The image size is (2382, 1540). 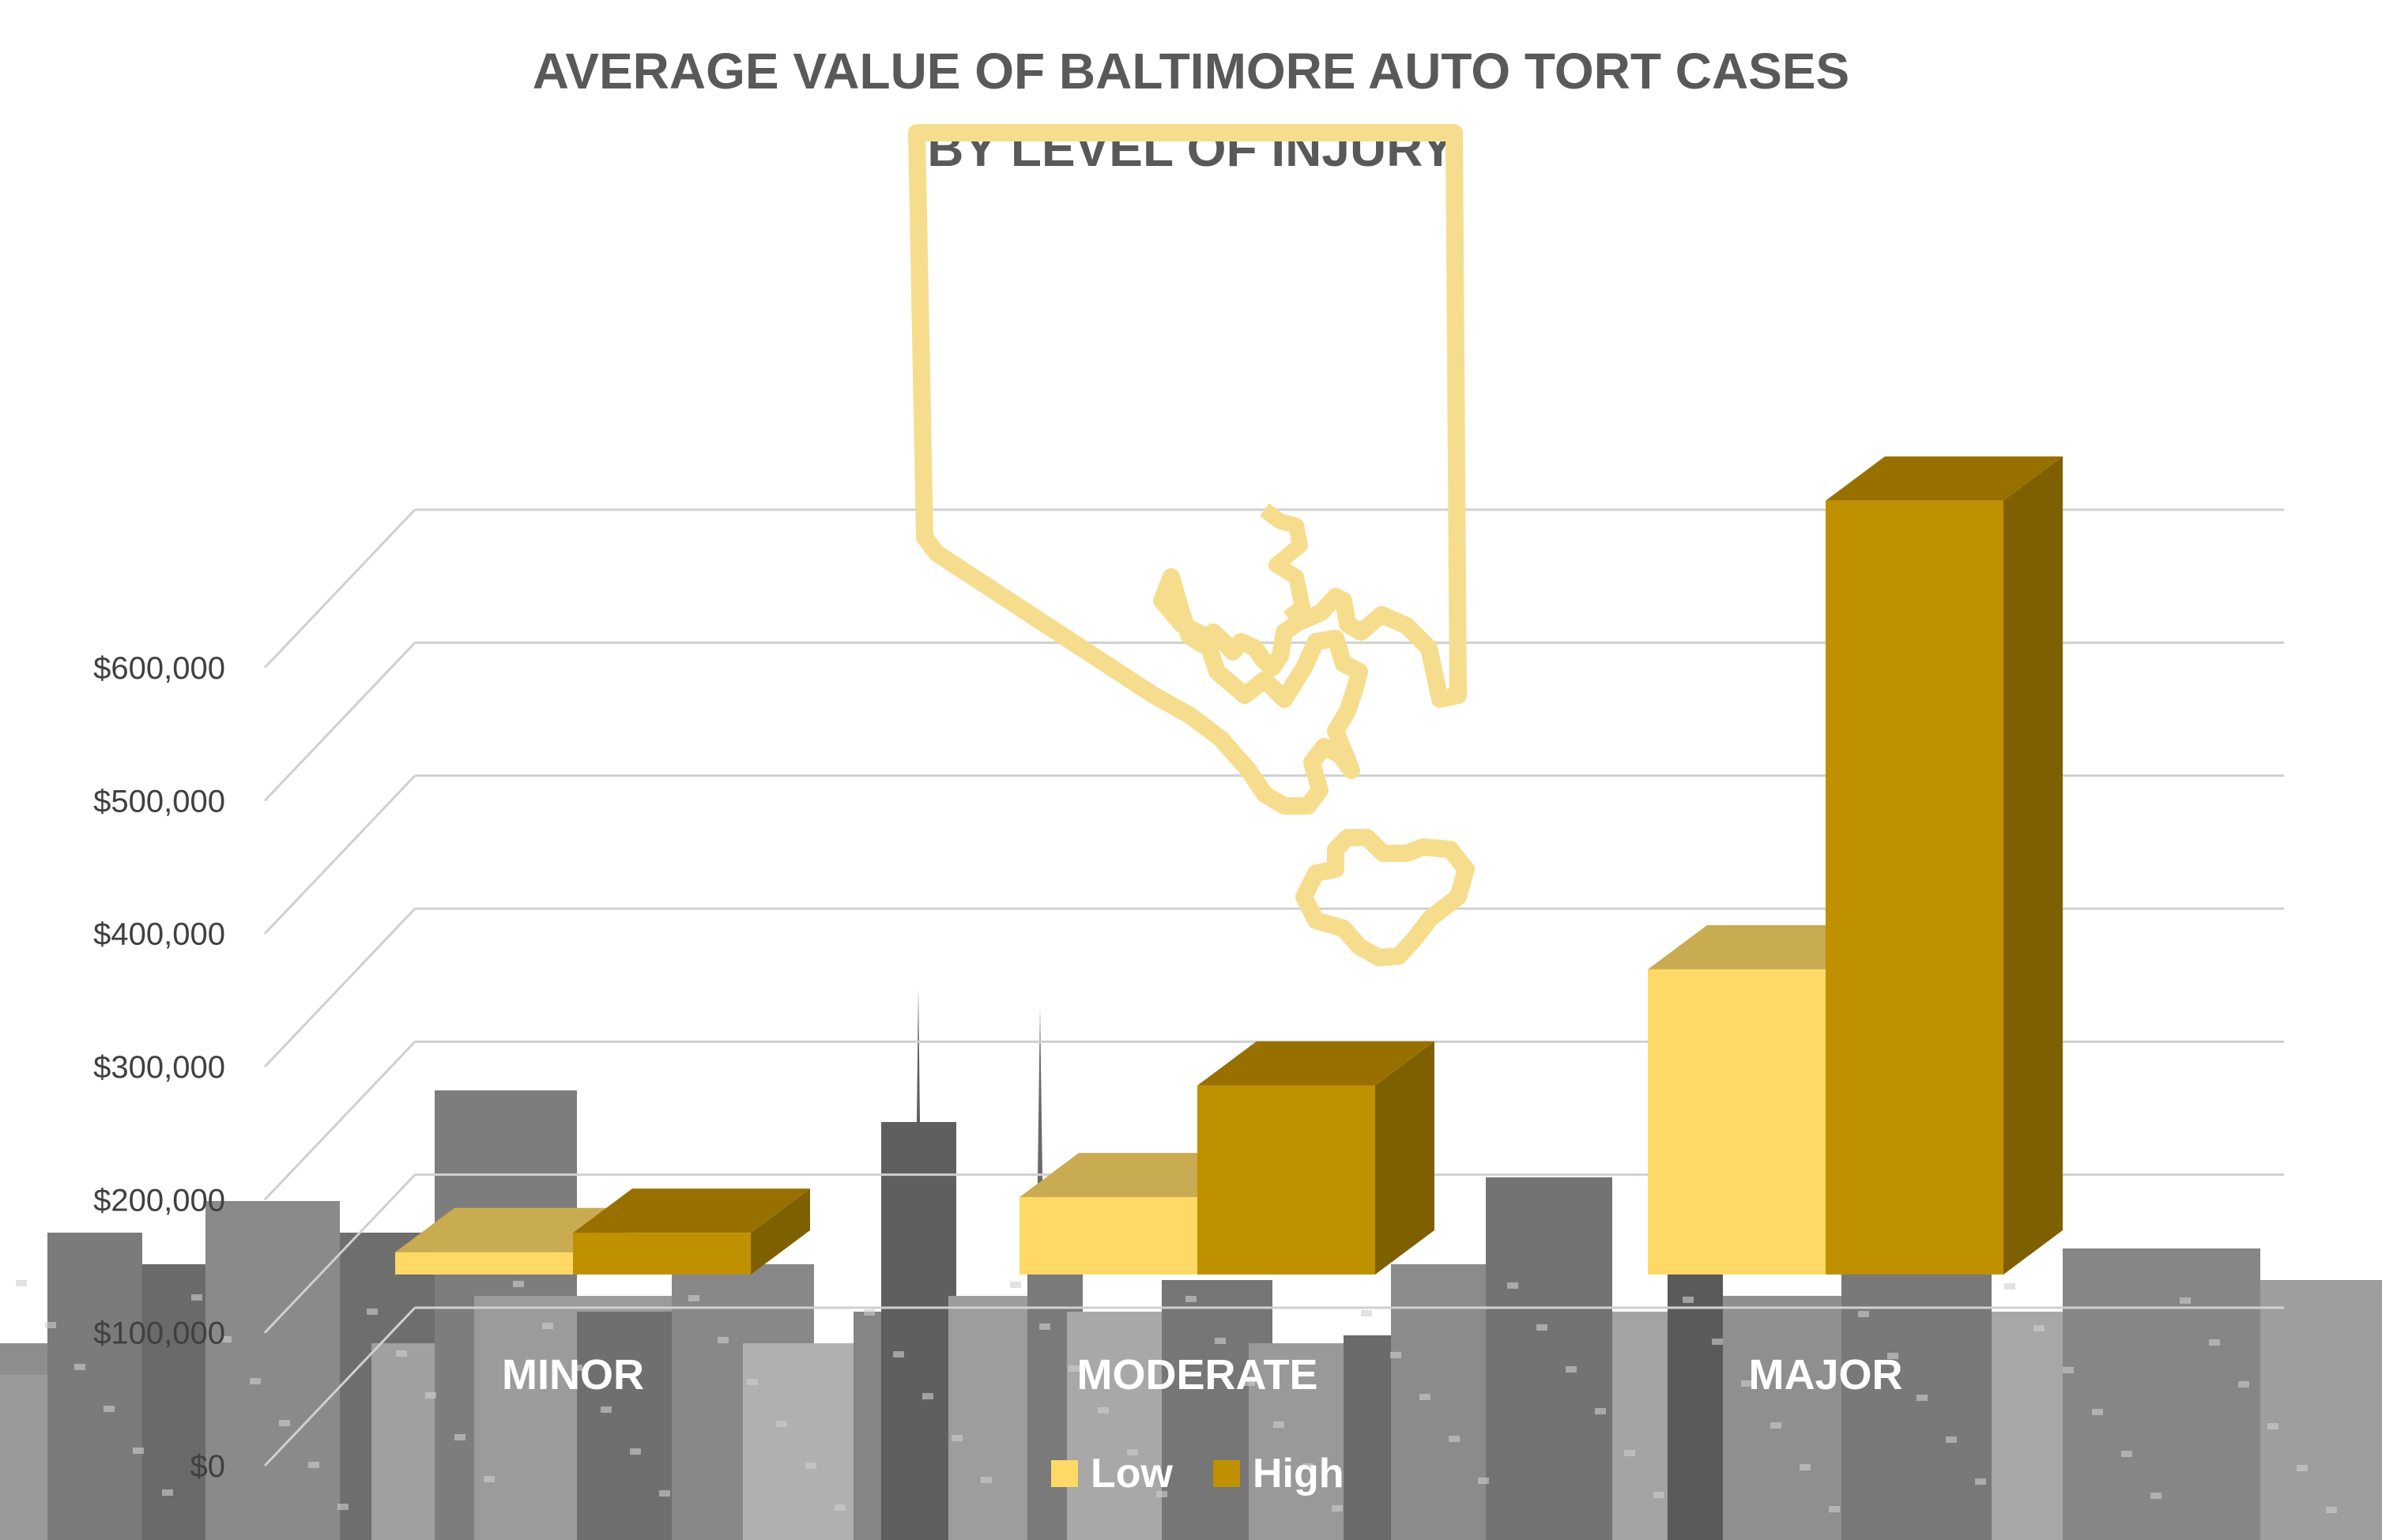 I want to click on bar-low-minor, so click(x=484, y=1263).